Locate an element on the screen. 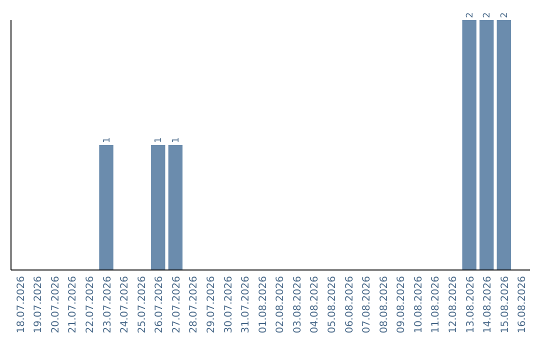  x-tick-label: 11.08.2026 is located at coordinates (436, 305).